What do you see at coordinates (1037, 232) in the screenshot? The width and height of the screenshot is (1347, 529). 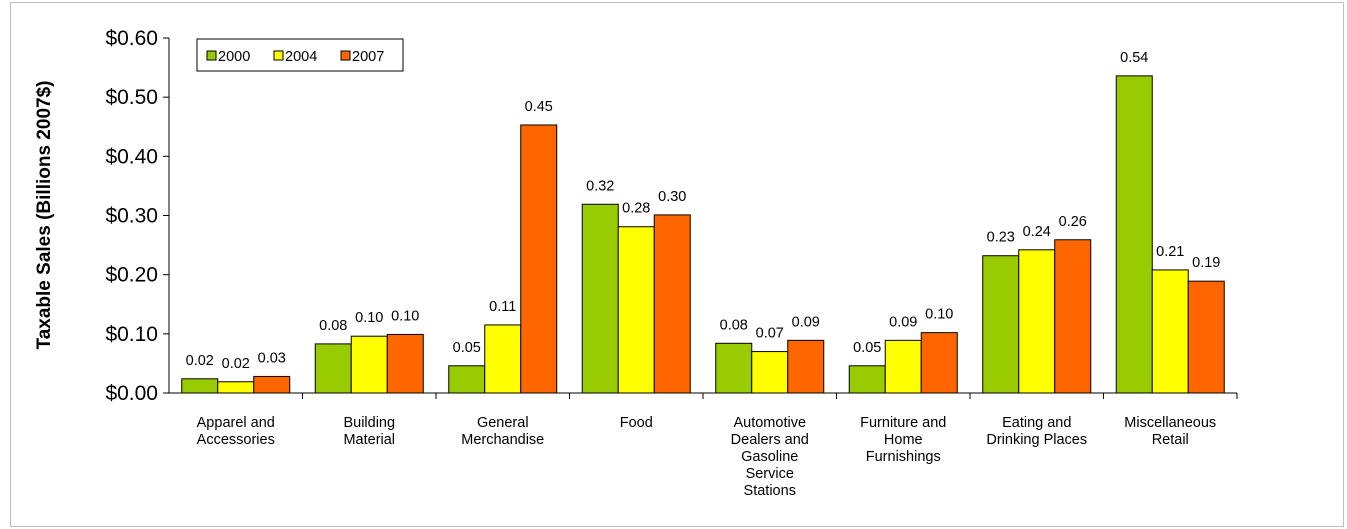 I see `data-label: 0.24` at bounding box center [1037, 232].